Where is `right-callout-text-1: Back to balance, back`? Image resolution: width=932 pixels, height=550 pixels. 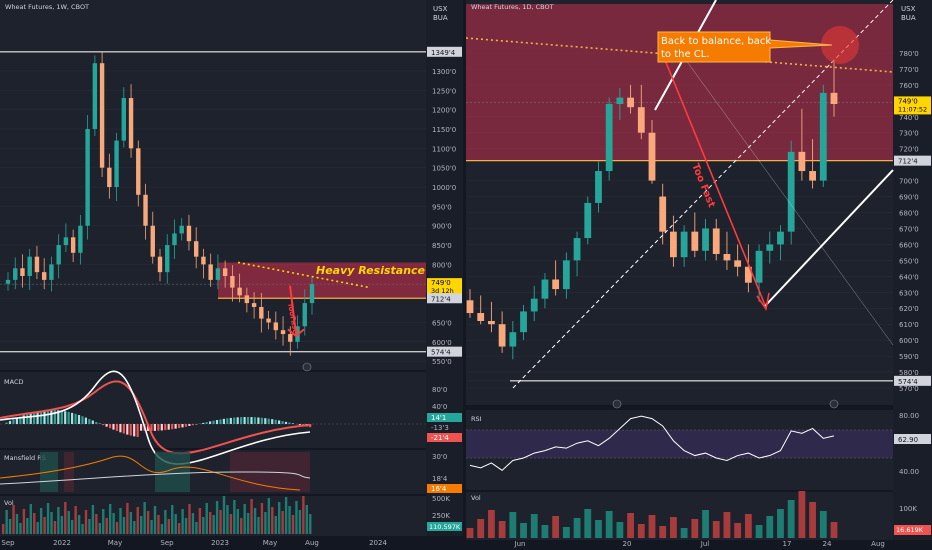 right-callout-text-1: Back to balance, back is located at coordinates (716, 41).